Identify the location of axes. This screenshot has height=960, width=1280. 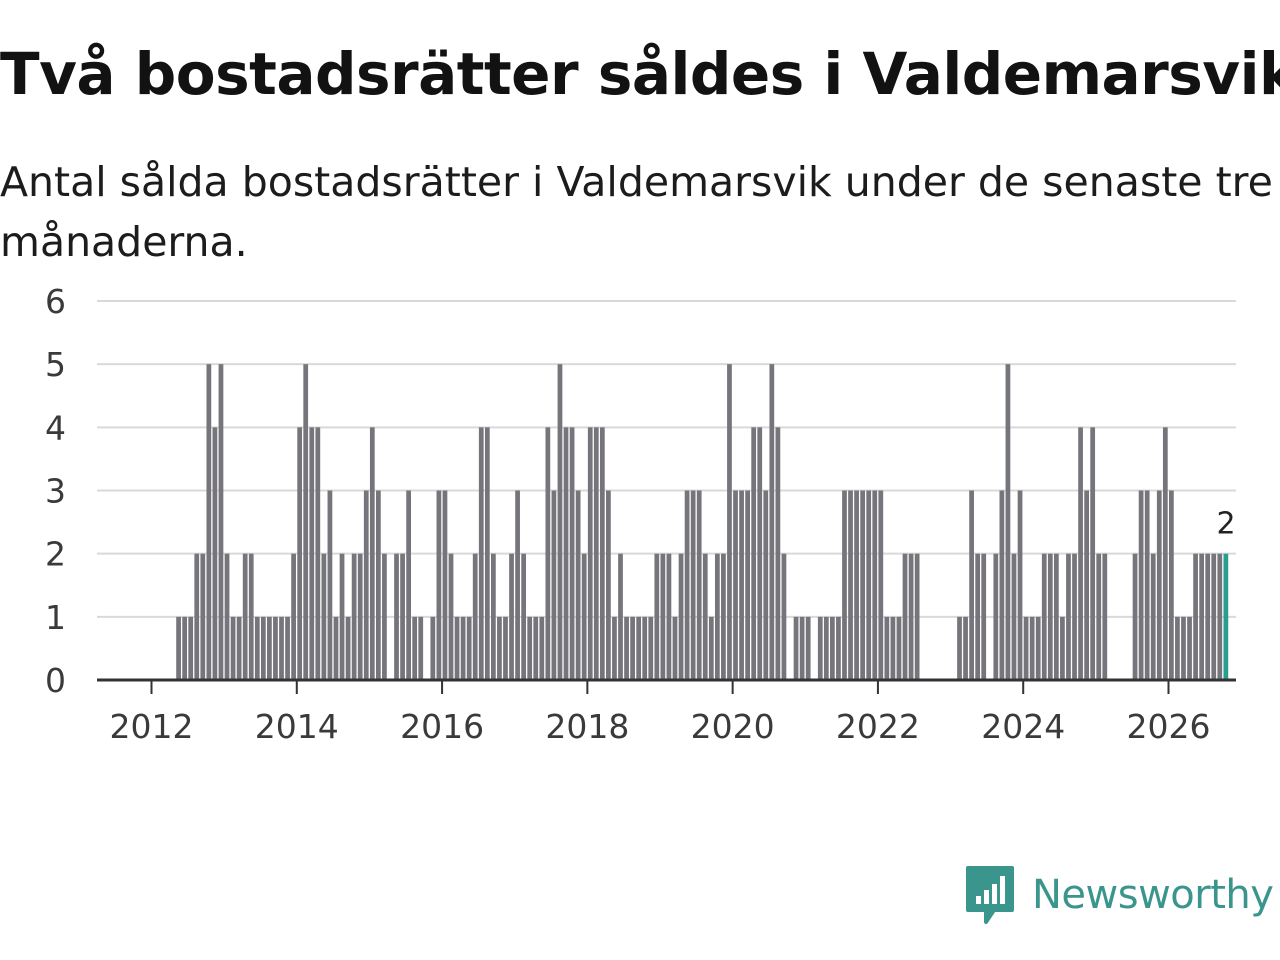
(666, 686).